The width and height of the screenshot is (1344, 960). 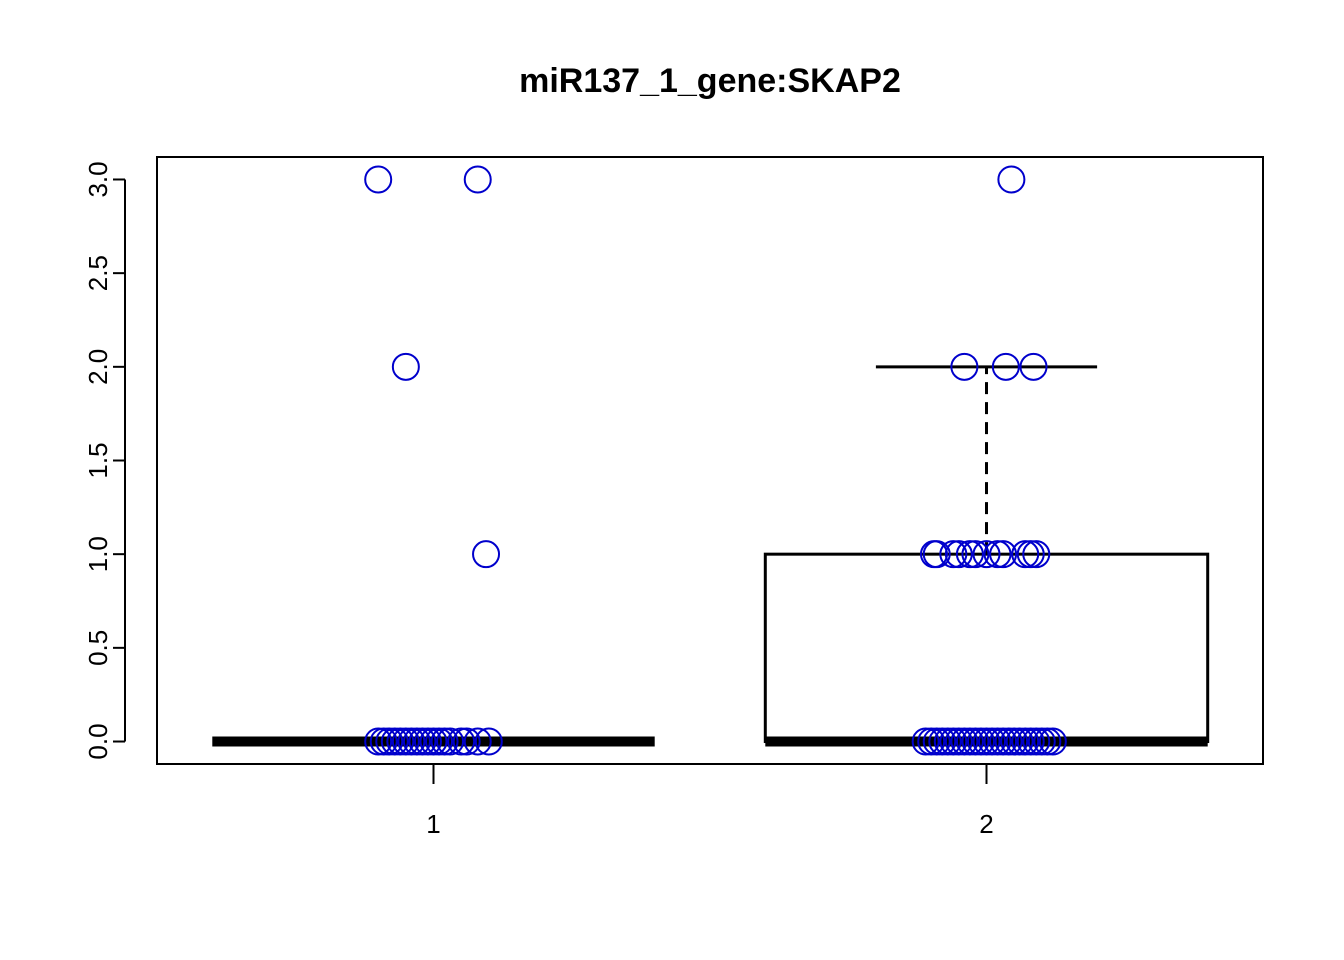 I want to click on y-tick-label: 1.0, so click(x=98, y=554).